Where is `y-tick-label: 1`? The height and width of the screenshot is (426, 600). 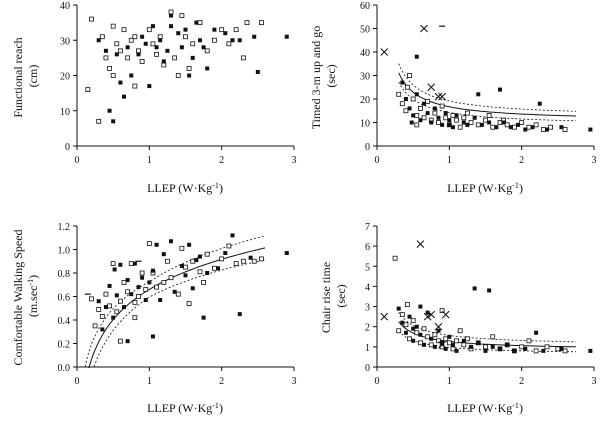 y-tick-label: 1 is located at coordinates (367, 348).